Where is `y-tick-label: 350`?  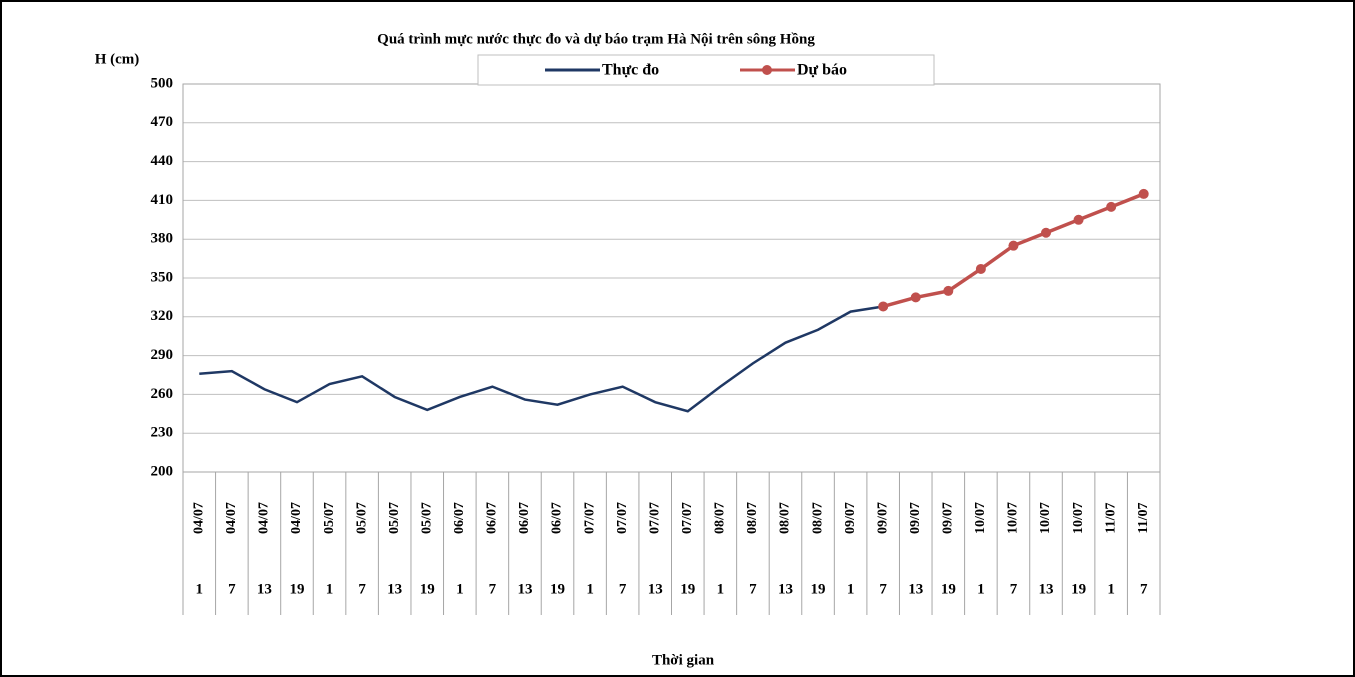 y-tick-label: 350 is located at coordinates (162, 277).